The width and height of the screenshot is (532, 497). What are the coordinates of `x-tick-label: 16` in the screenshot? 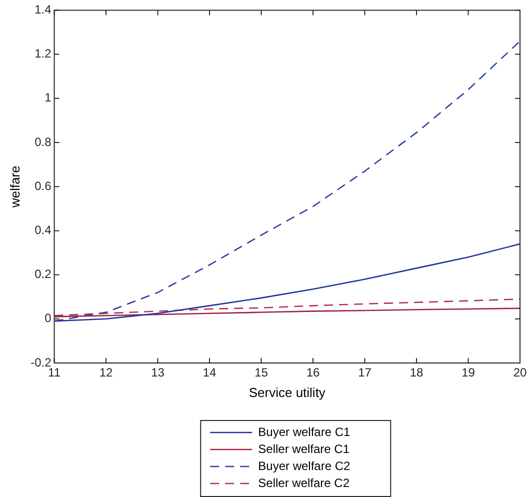 It's located at (313, 373).